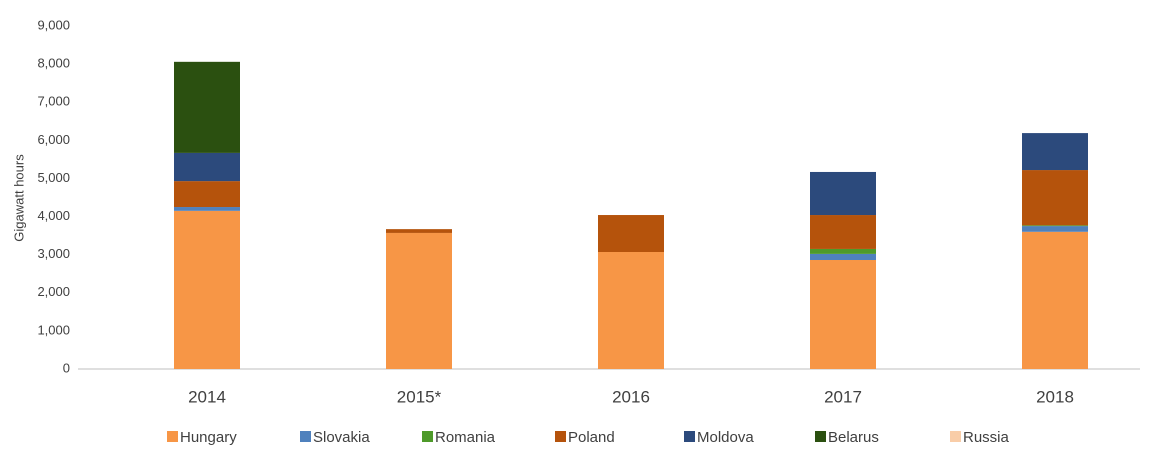  Describe the element at coordinates (419, 396) in the screenshot. I see `x-tick-label: 2015*` at that location.